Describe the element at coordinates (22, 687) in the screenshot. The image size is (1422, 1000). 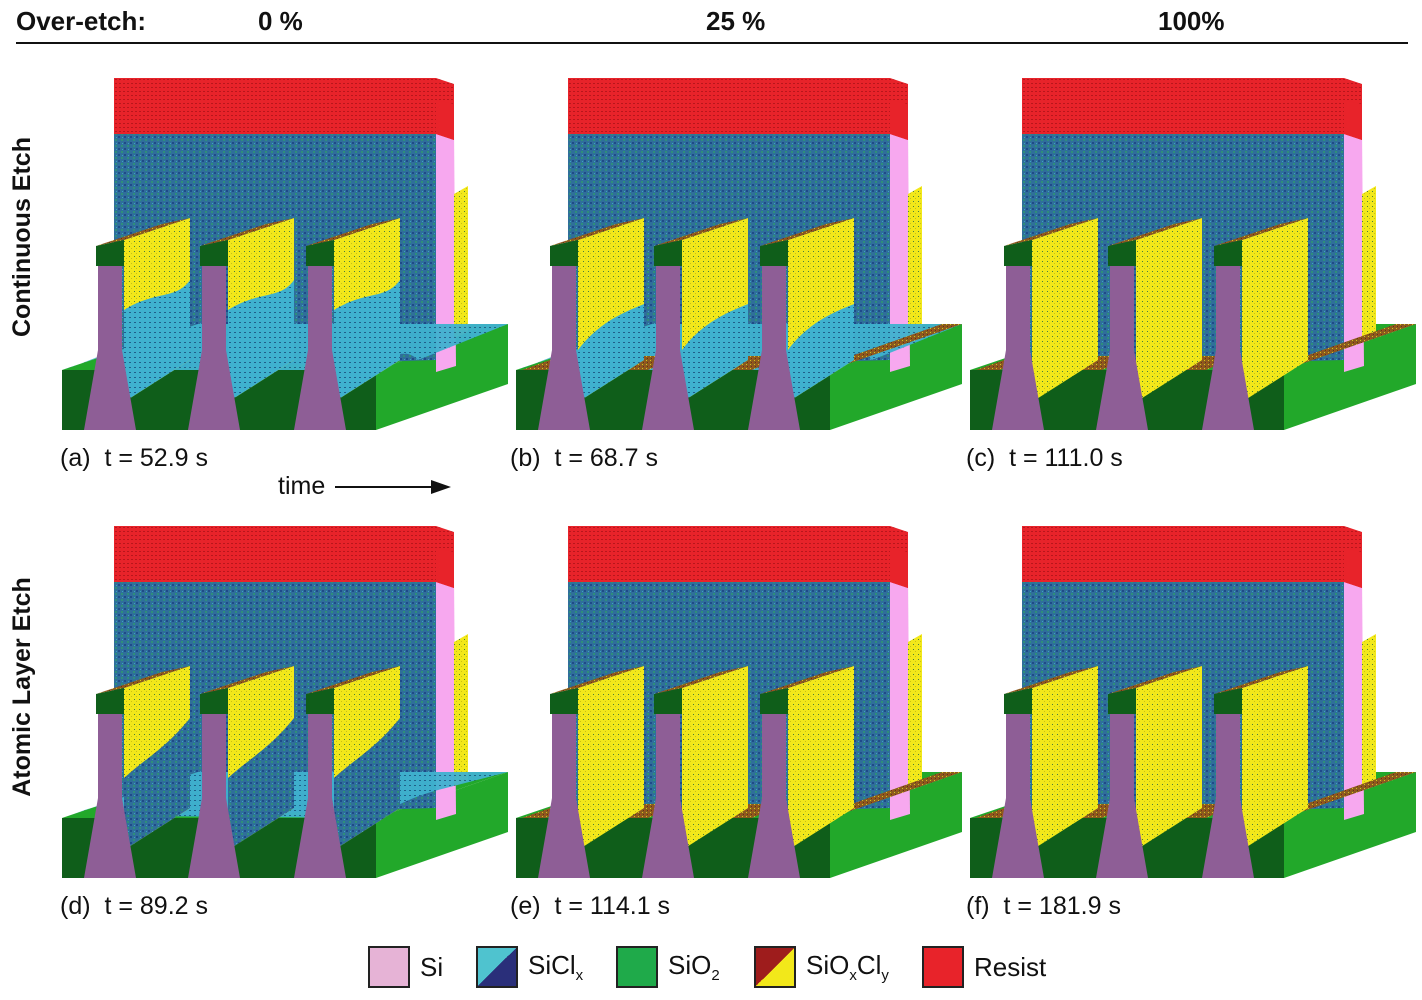
I see `row-label-ale: Atomic Layer Etch` at that location.